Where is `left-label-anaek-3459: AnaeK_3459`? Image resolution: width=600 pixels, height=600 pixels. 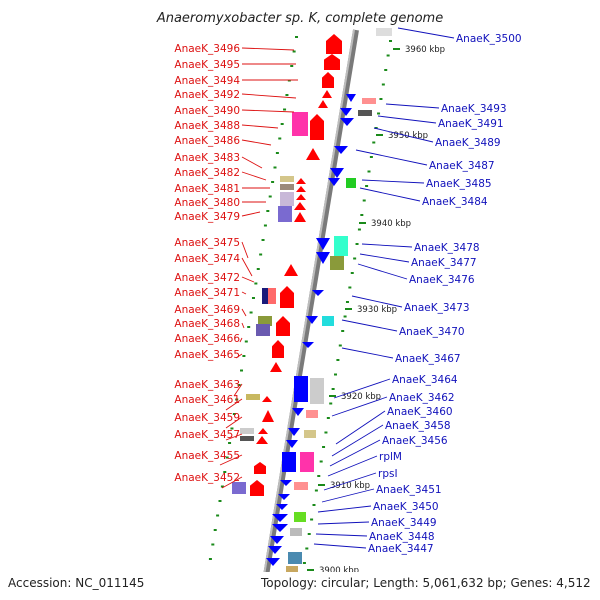 left-label-anaek-3459: AnaeK_3459 is located at coordinates (207, 418).